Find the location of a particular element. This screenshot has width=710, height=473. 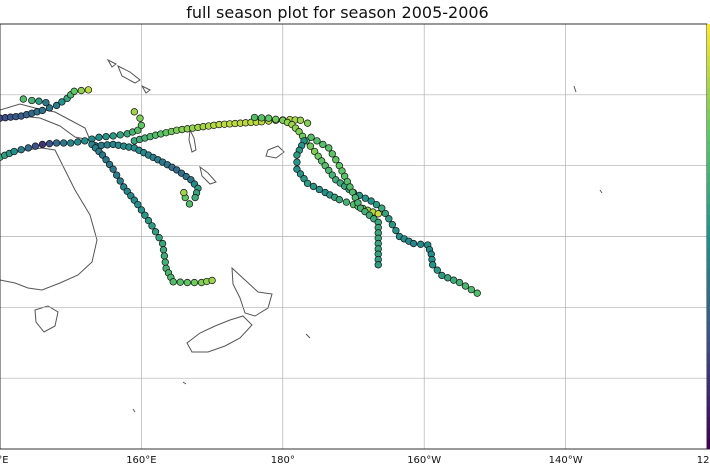

solomon-islands-coastline is located at coordinates (128, 76).